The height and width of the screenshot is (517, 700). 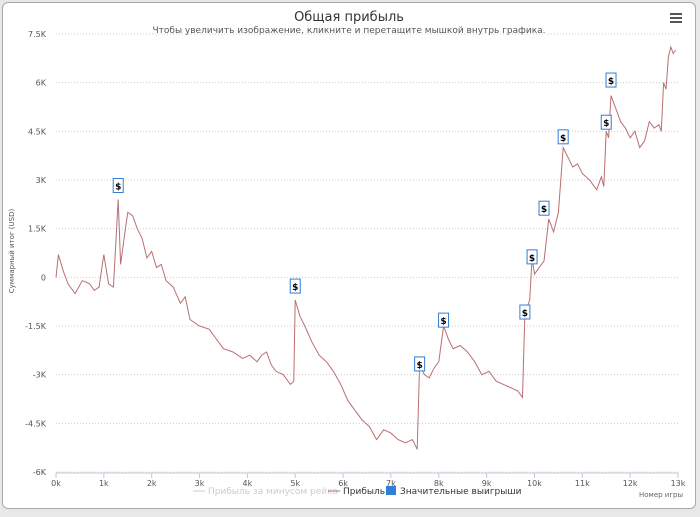 What do you see at coordinates (461, 492) in the screenshot?
I see `legend-big-wins: Значительные выигрыши` at bounding box center [461, 492].